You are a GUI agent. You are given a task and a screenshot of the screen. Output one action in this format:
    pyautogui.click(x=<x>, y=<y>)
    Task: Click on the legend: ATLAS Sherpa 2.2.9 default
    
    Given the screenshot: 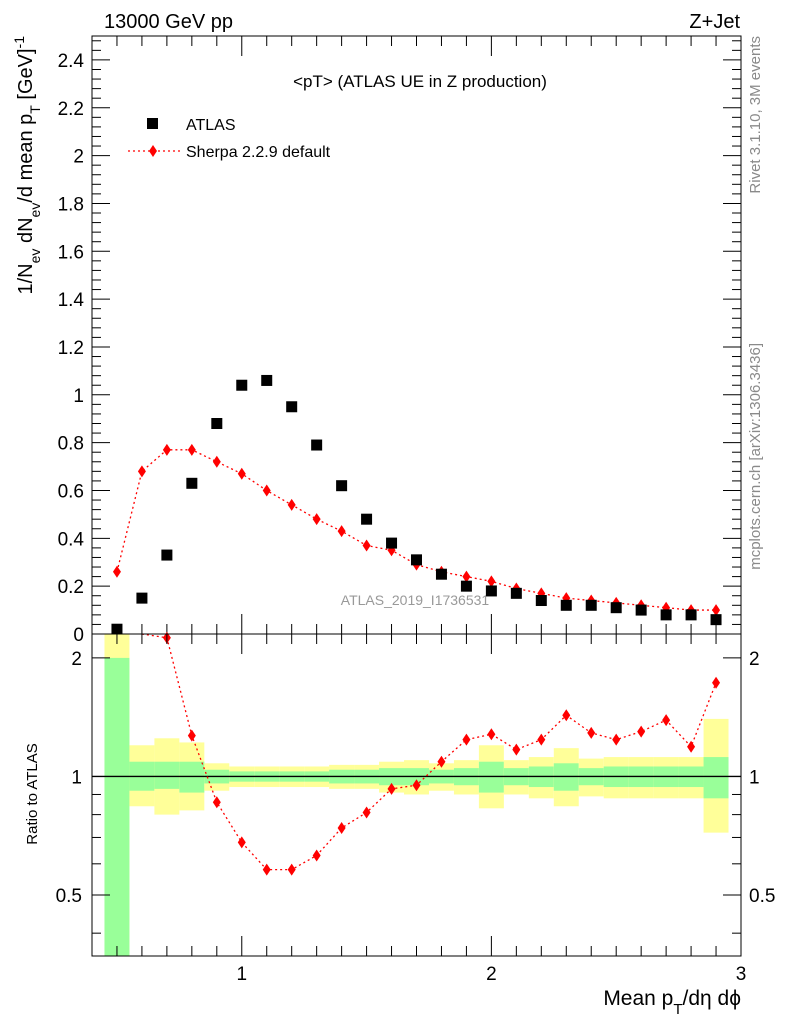 What is the action you would take?
    pyautogui.click(x=229, y=139)
    